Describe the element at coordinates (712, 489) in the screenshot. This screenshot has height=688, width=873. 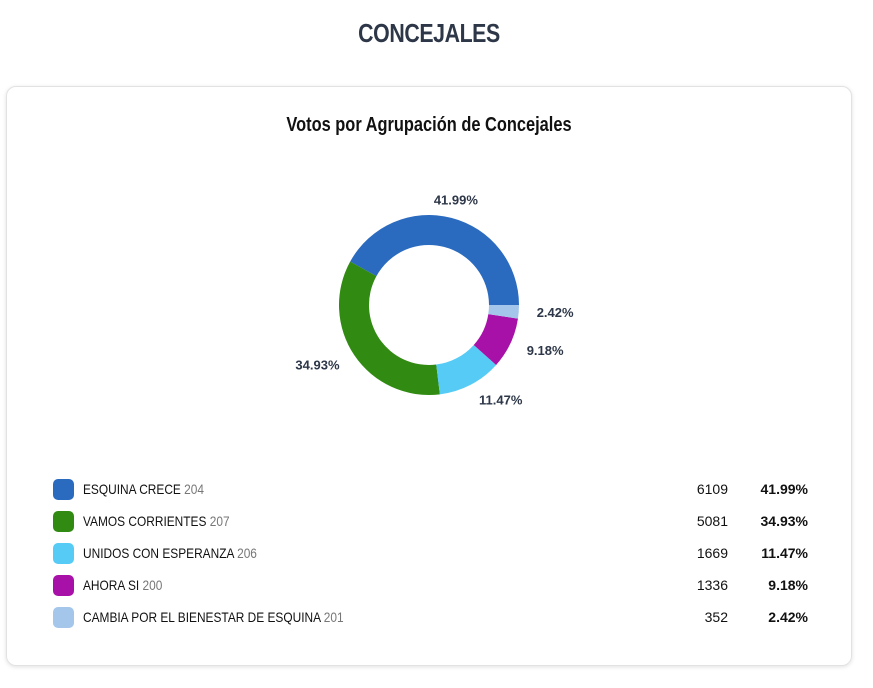
I see `legend-votes: 6109` at that location.